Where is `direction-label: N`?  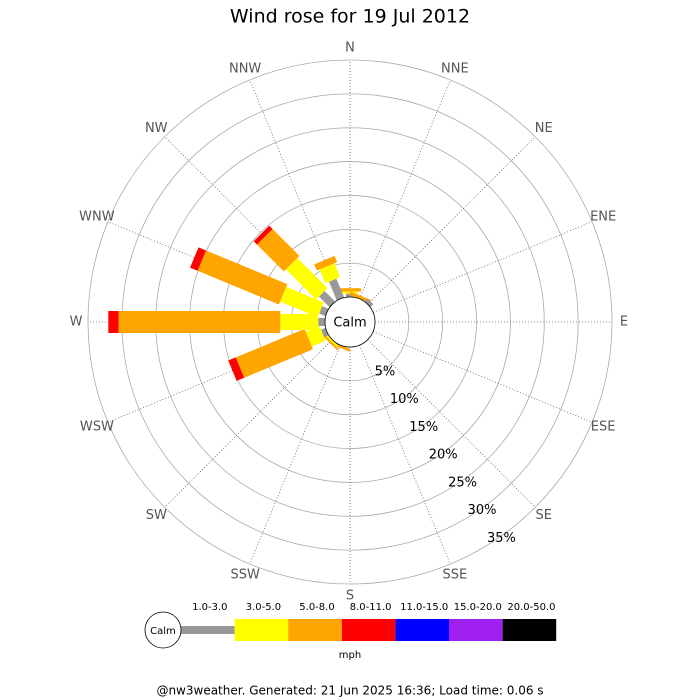 direction-label: N is located at coordinates (350, 48).